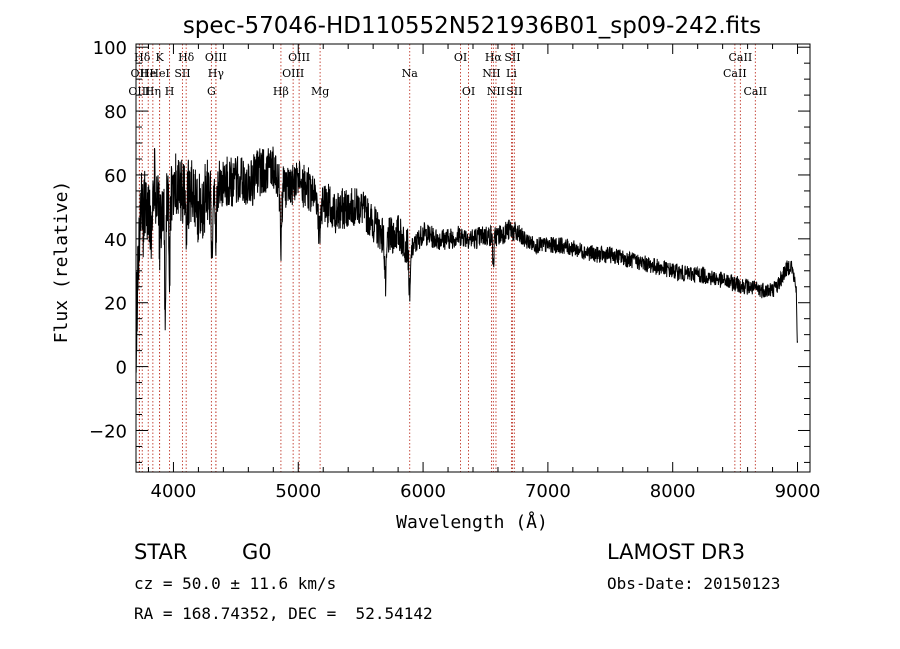 This screenshot has width=900, height=649. I want to click on y-tick-label: 0, so click(121, 368).